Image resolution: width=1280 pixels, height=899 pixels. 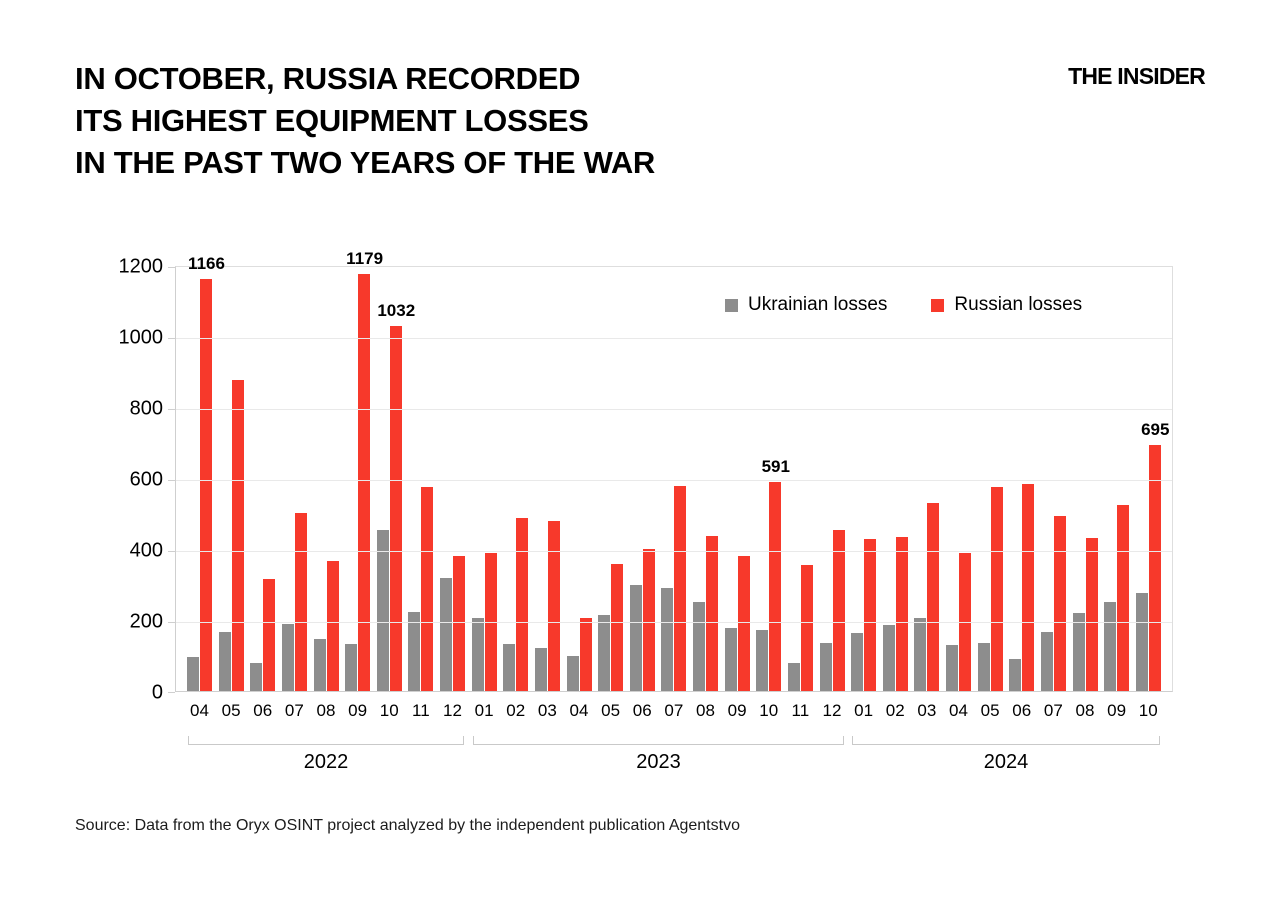 I want to click on bar-group-1: 05, so click(x=231, y=493).